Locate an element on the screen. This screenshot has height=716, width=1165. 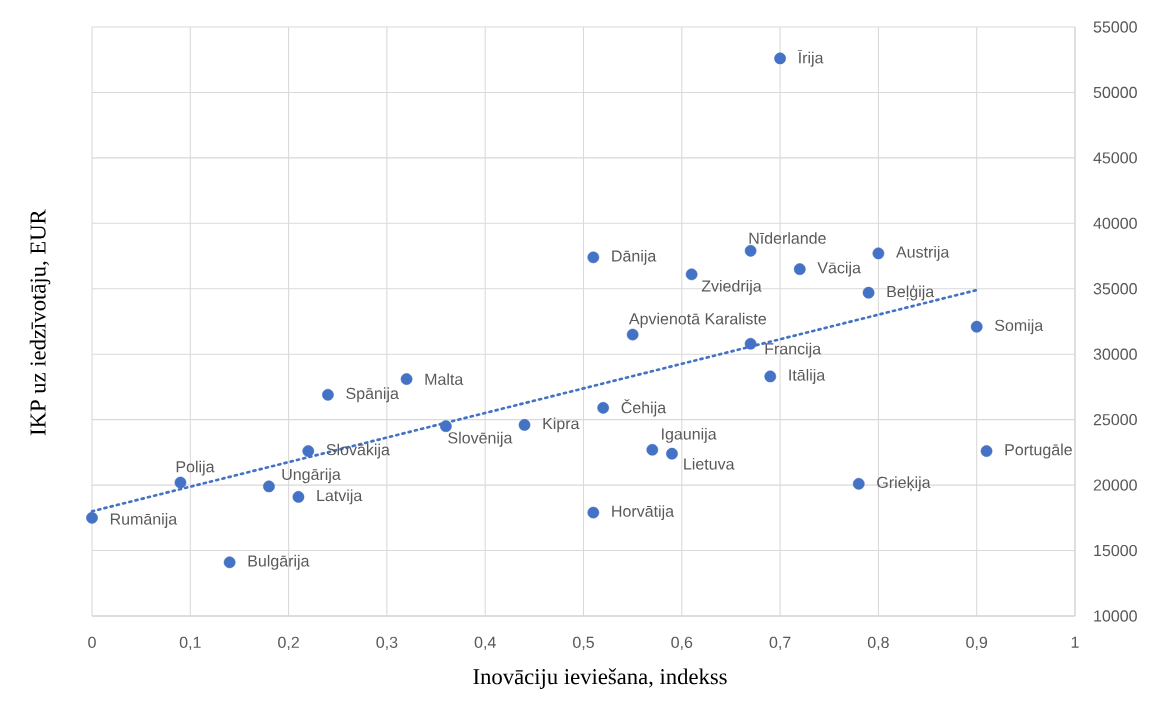
x-tick-label: 0,2 is located at coordinates (288, 643).